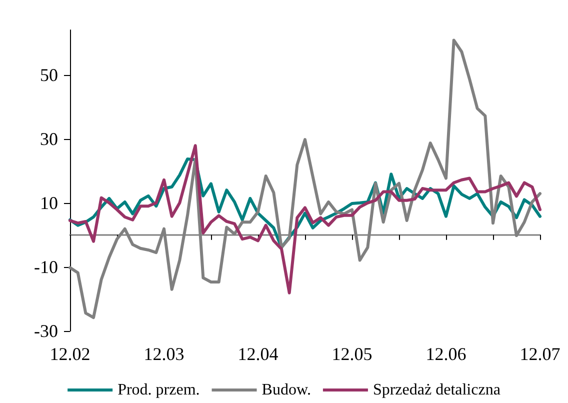 This screenshot has width=568, height=403. Describe the element at coordinates (49, 202) in the screenshot. I see `y-tick-label: 10` at that location.